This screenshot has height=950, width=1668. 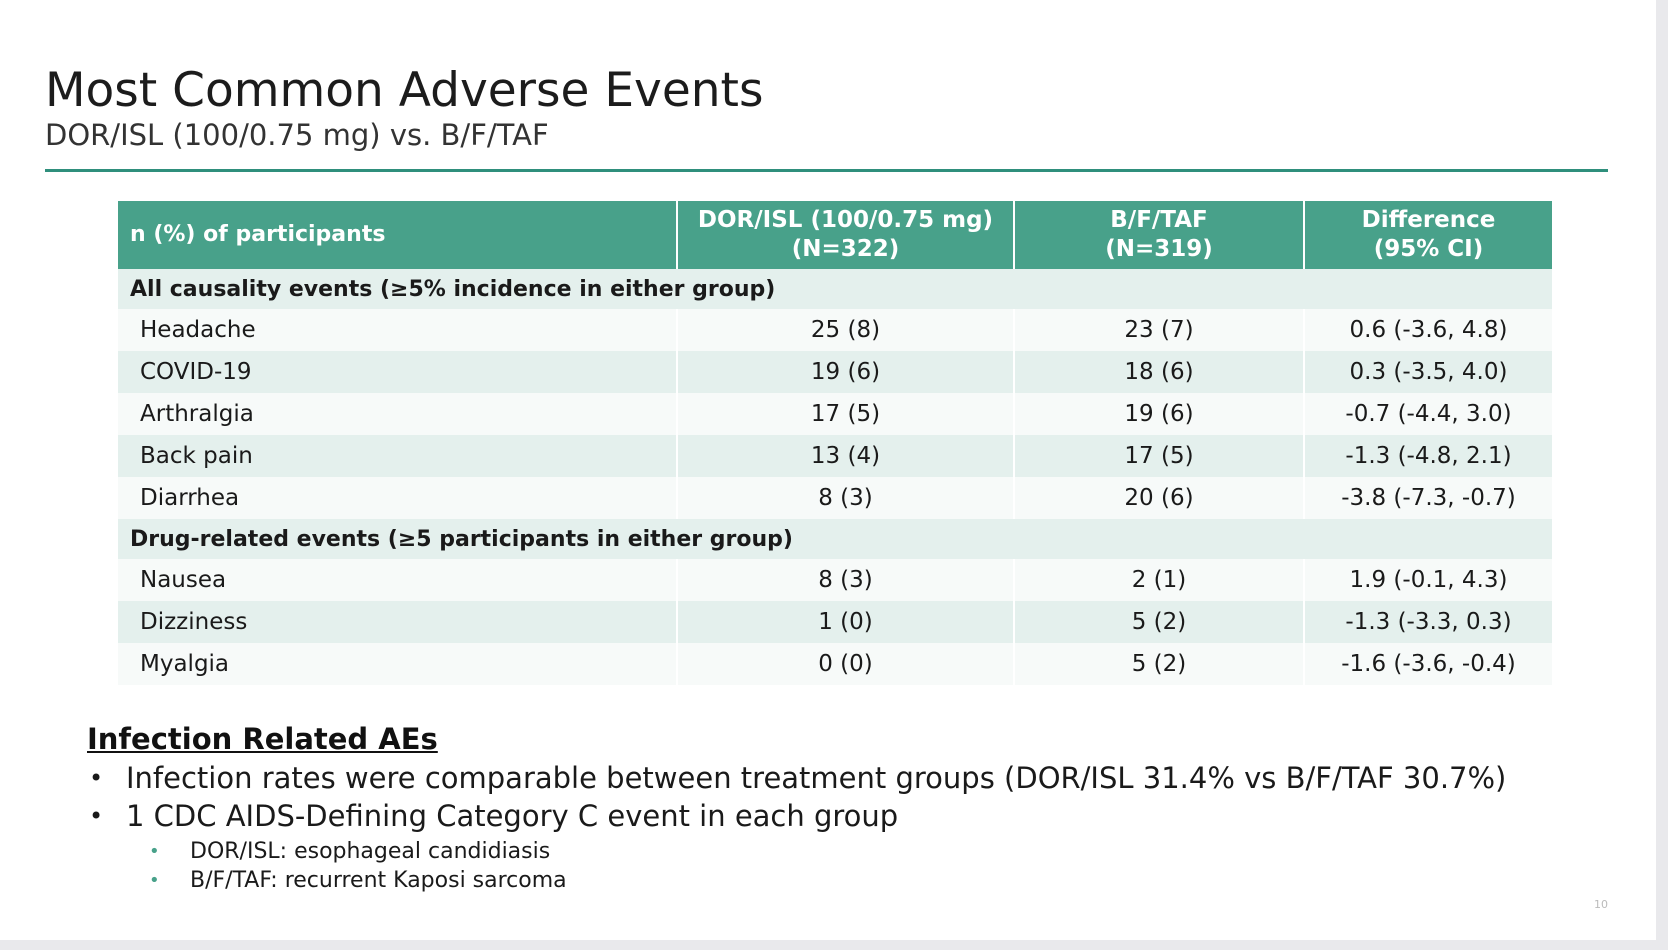 I want to click on dor-isl-value: 25 (8), so click(x=846, y=330).